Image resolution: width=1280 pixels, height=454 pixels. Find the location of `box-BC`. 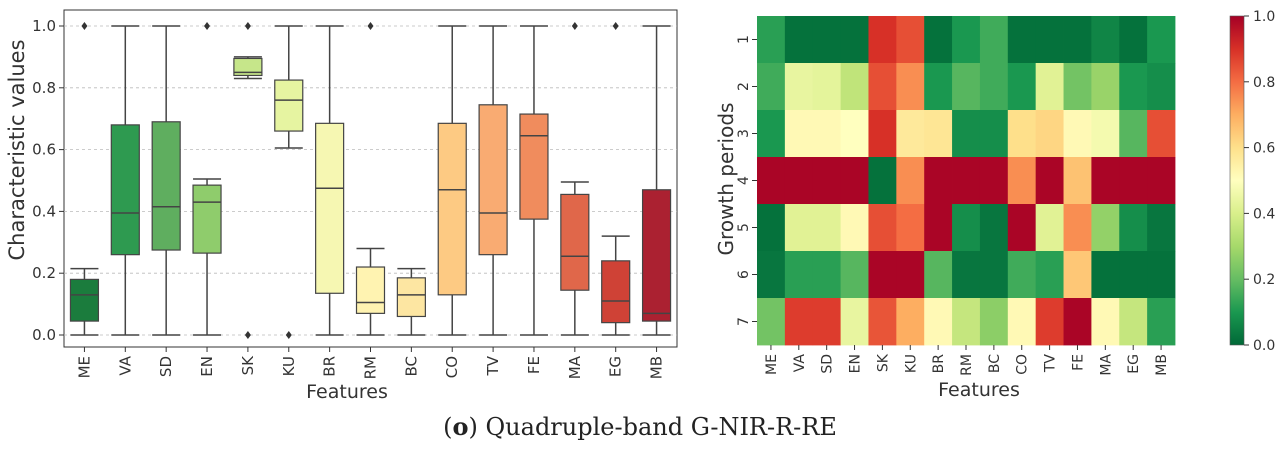

box-BC is located at coordinates (411, 301).